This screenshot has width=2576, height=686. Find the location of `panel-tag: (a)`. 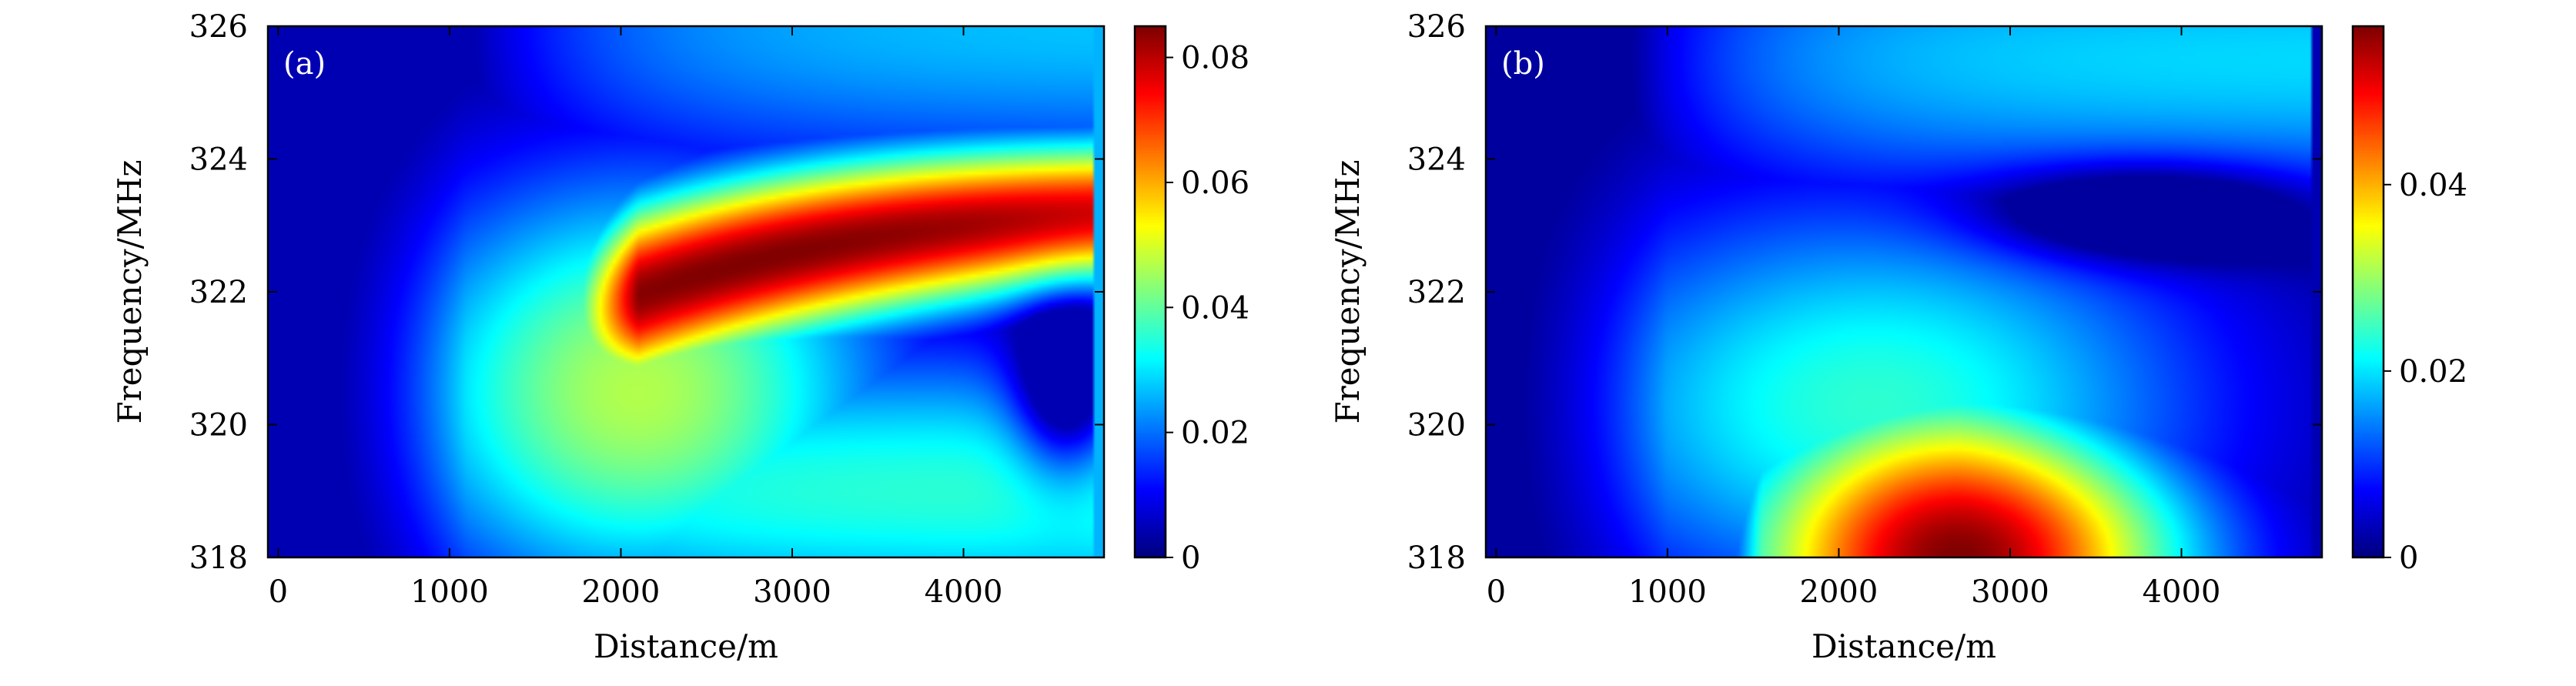

panel-tag: (a) is located at coordinates (305, 64).